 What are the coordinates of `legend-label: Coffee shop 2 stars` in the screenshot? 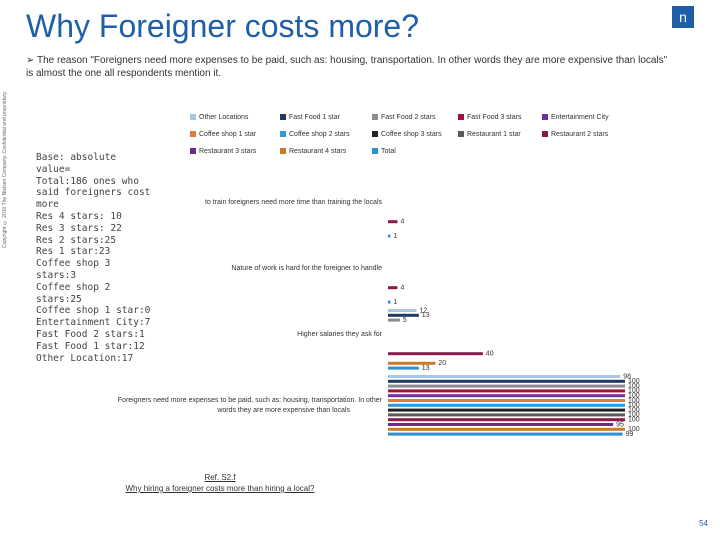 It's located at (319, 134).